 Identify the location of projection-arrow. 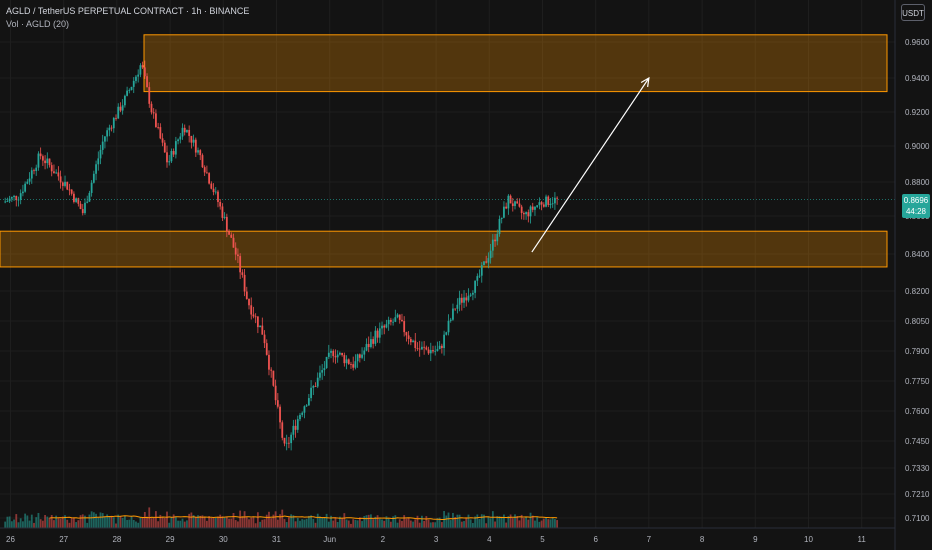
(590, 164).